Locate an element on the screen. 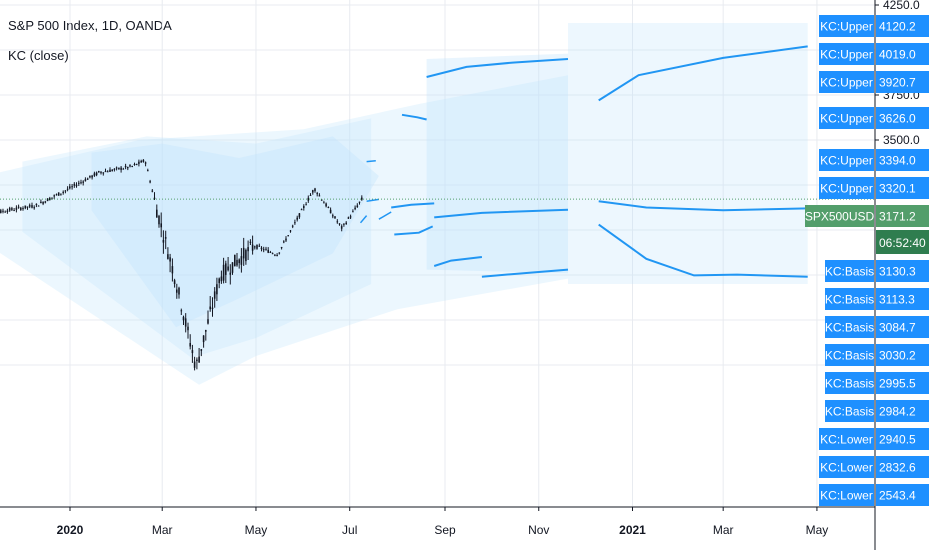 The image size is (932, 550). x-tick-label: 2020 is located at coordinates (70, 530).